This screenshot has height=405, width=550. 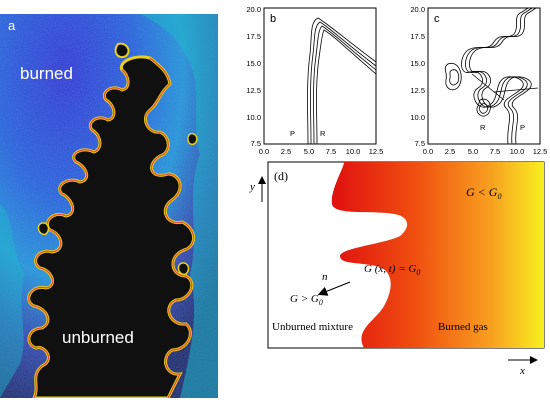 What do you see at coordinates (483, 127) in the screenshot?
I see `marker-r-c: R` at bounding box center [483, 127].